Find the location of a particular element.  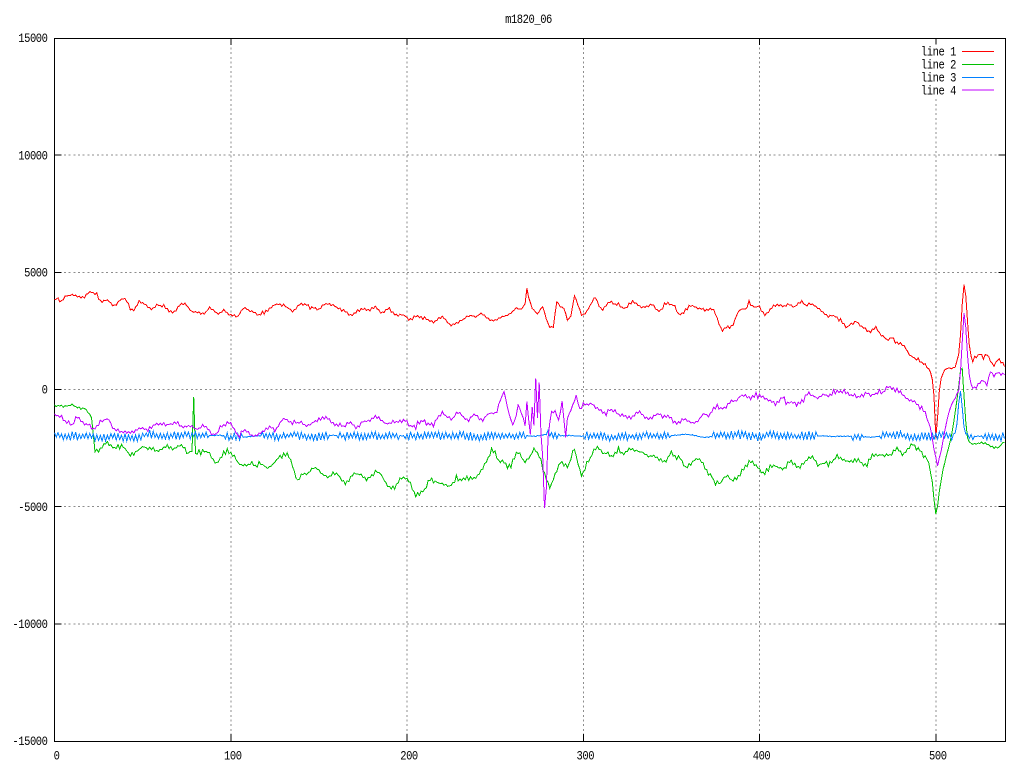

svg-text: line 2 is located at coordinates (938, 65).